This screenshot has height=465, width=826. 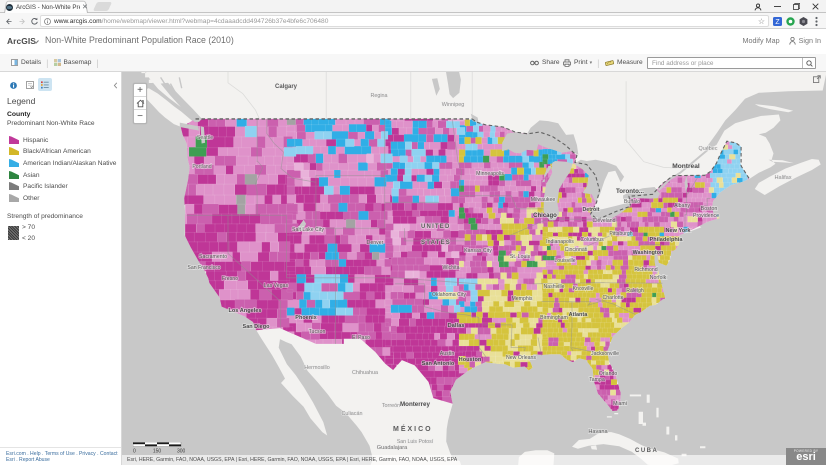 What do you see at coordinates (213, 257) in the screenshot?
I see `svg-text: Sacramento` at bounding box center [213, 257].